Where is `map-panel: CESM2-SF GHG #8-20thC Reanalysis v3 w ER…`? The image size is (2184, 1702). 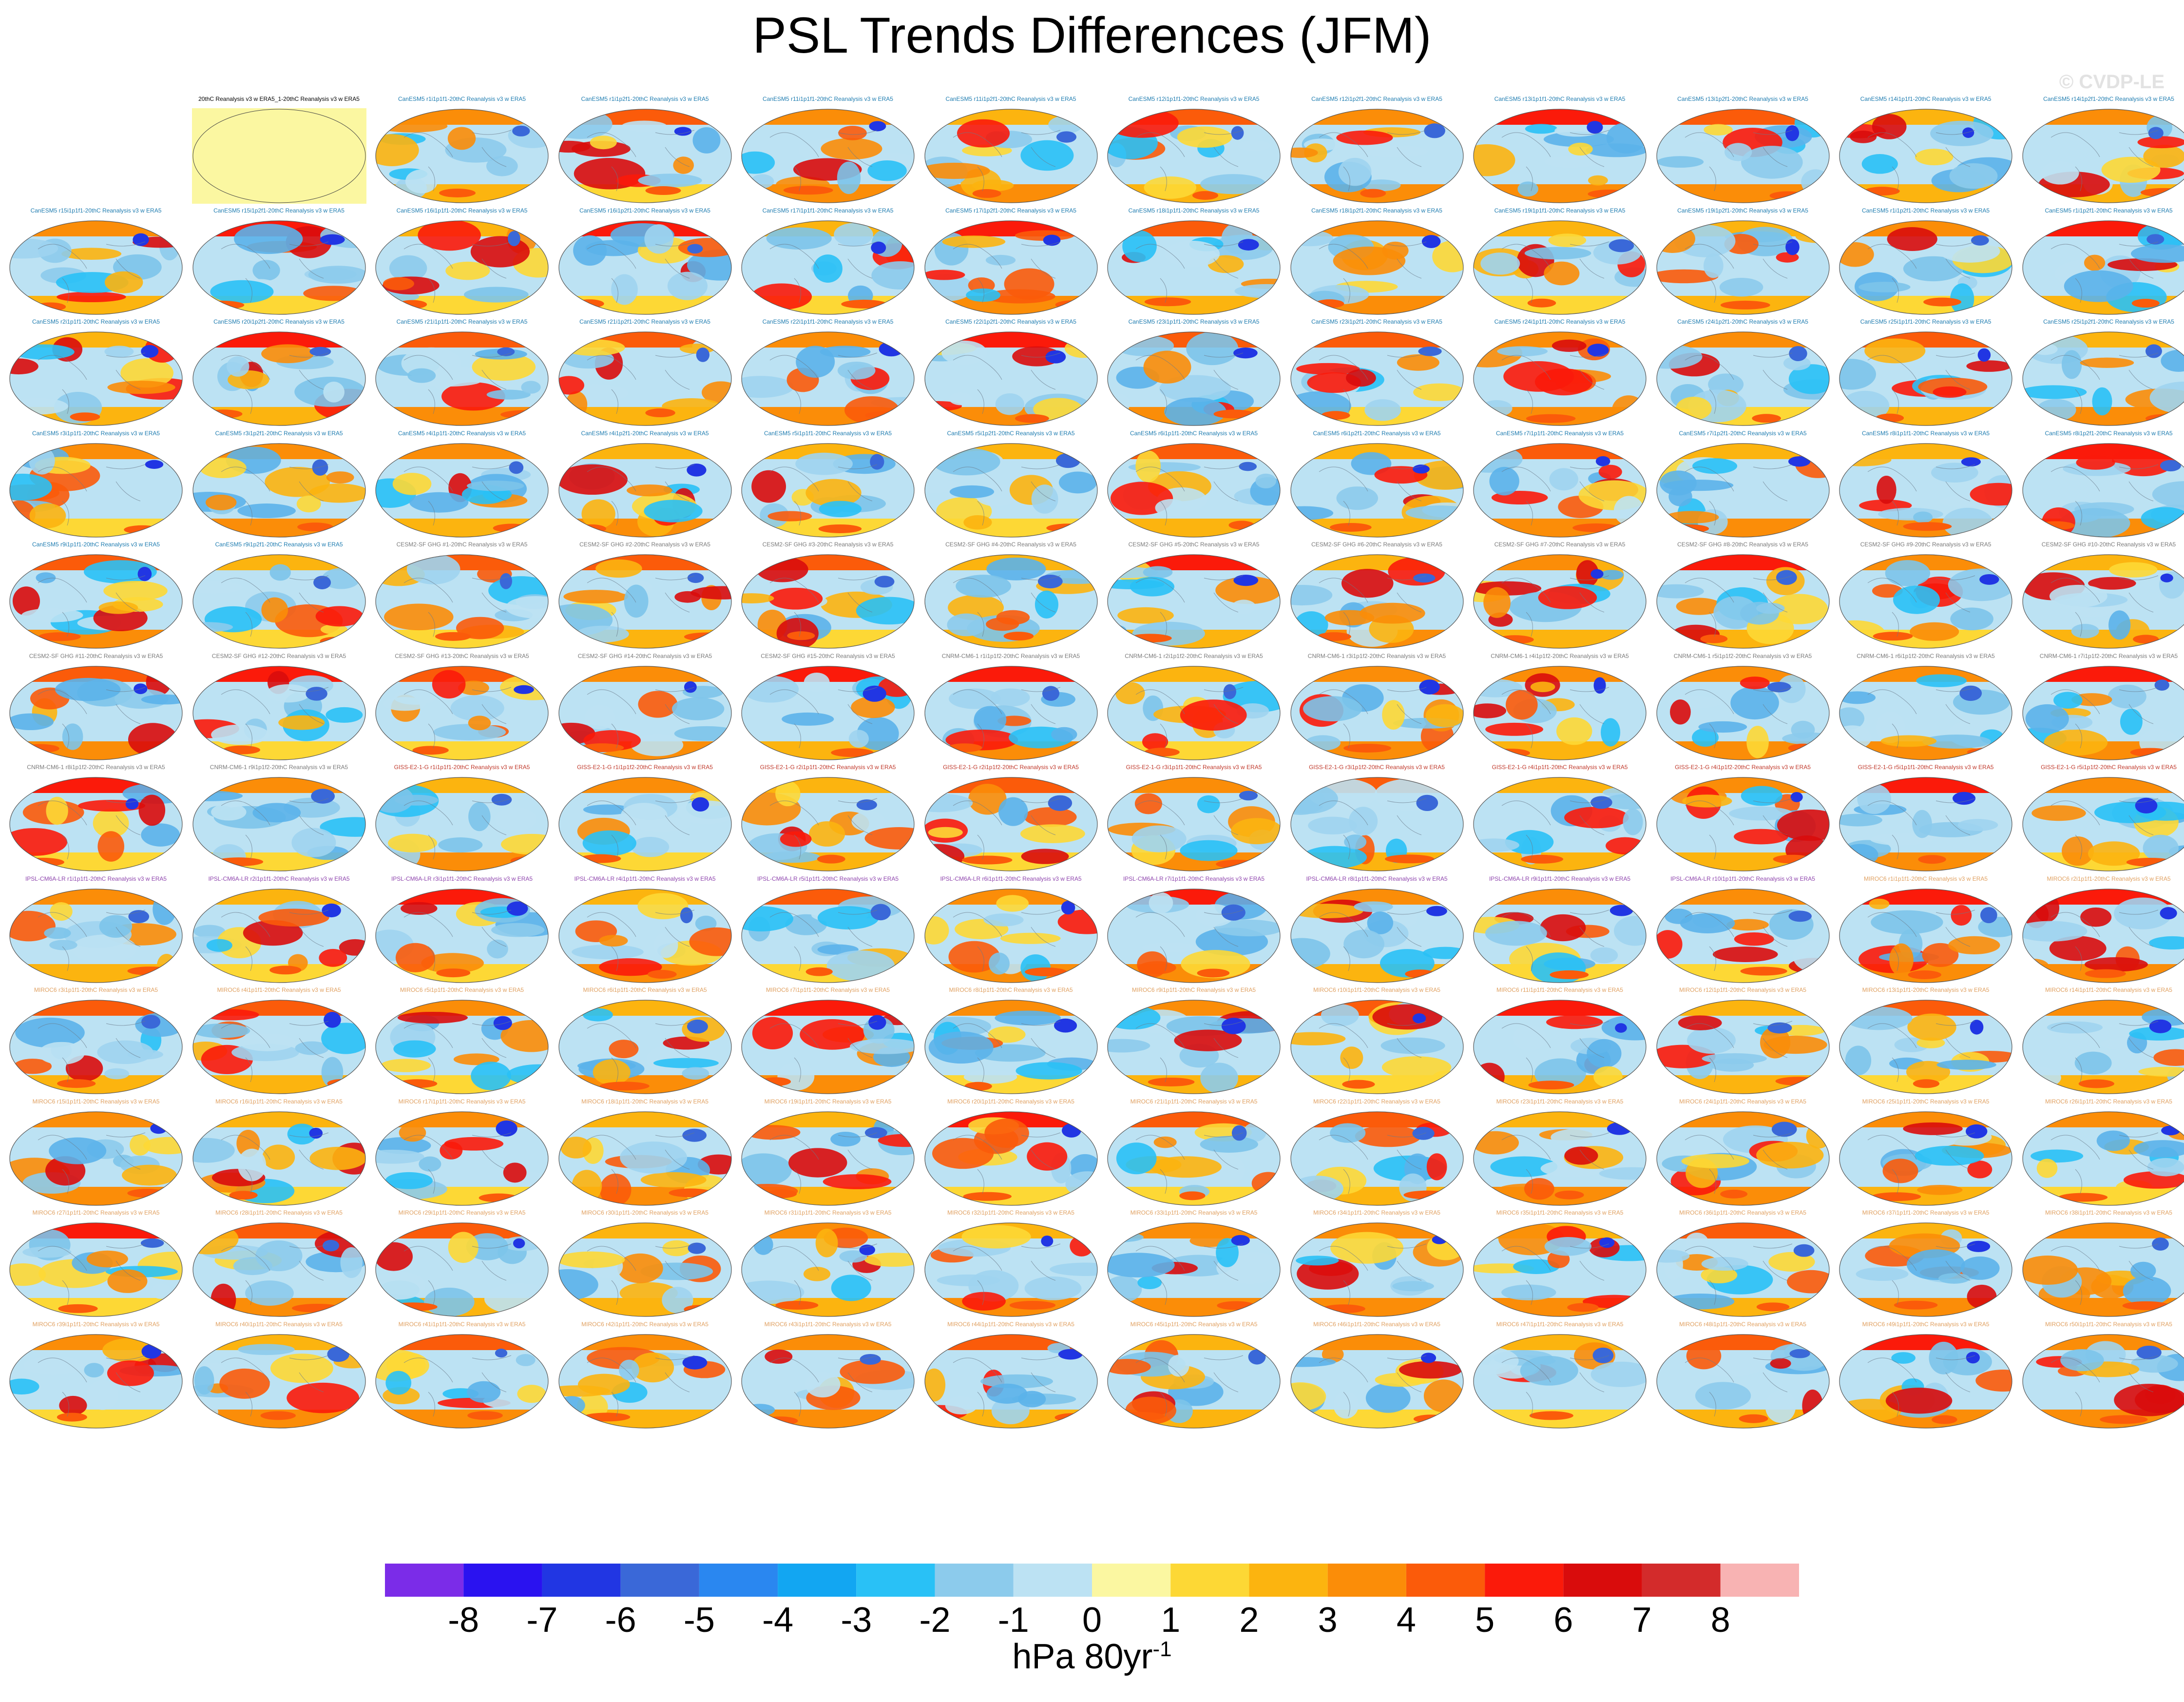
map-panel: CESM2-SF GHG #8-20thC Reanalysis v3 w ER… is located at coordinates (1743, 595).